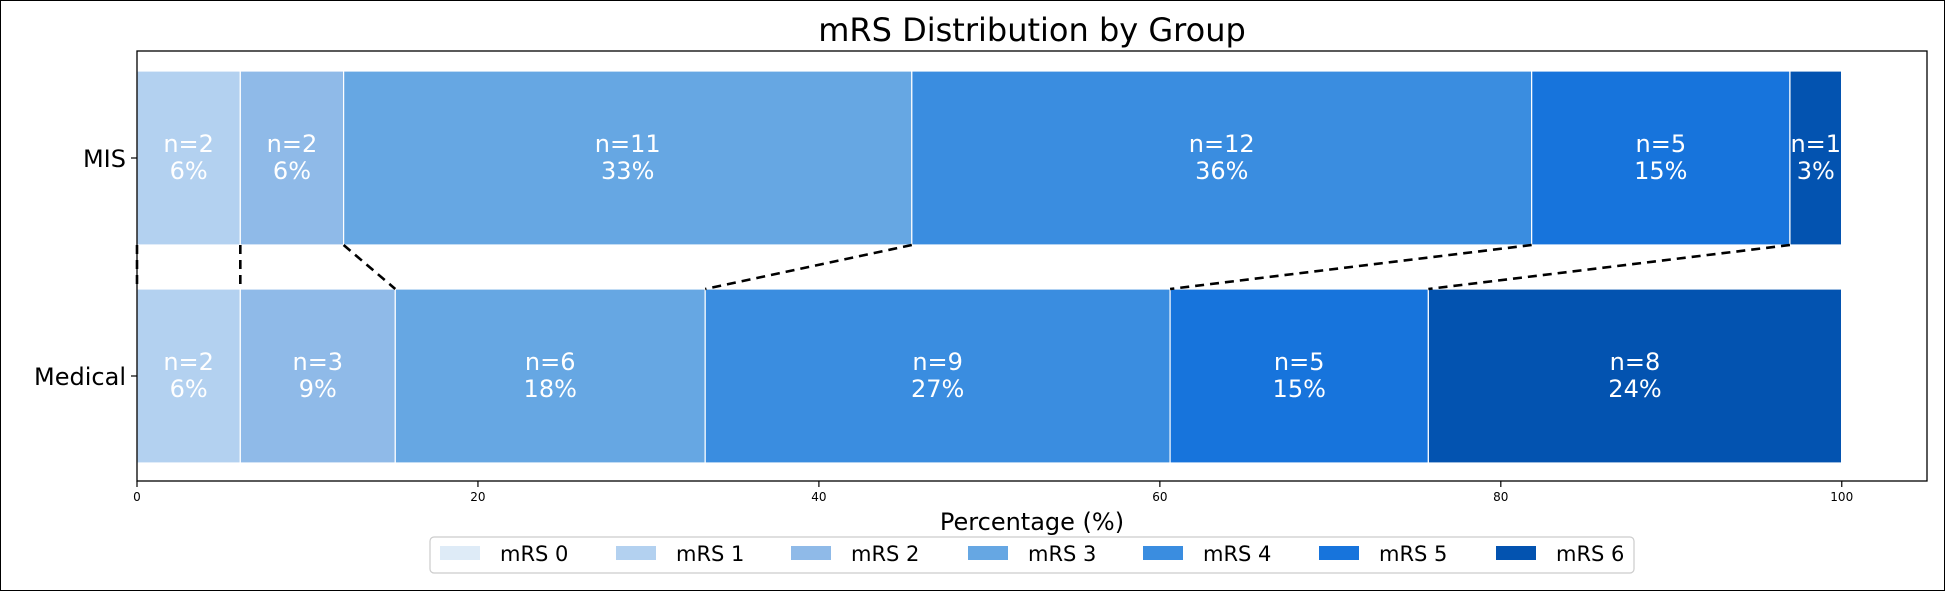 This screenshot has height=592, width=1945. I want to click on bar-label-percent: 33%, so click(627, 171).